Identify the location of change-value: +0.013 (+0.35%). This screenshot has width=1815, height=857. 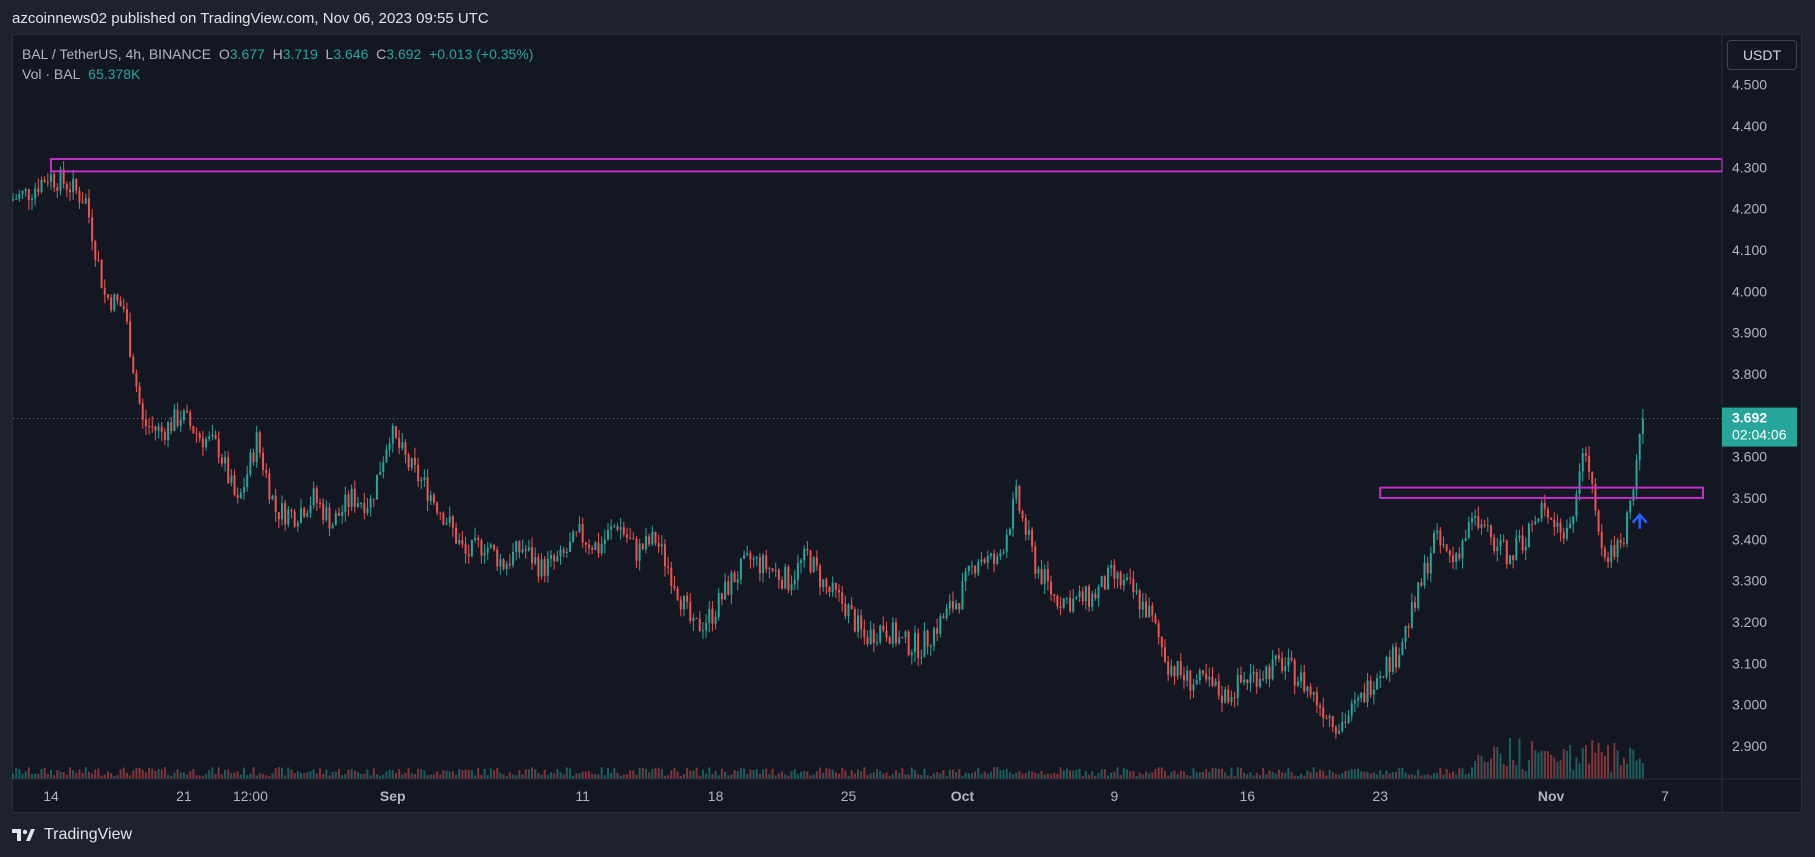
(481, 54).